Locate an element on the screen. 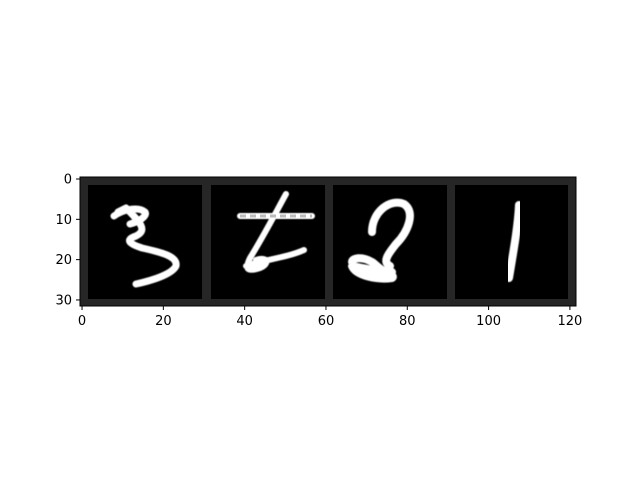 Image resolution: width=640 pixels, height=480 pixels. y-tick-label: 0 is located at coordinates (68, 180).